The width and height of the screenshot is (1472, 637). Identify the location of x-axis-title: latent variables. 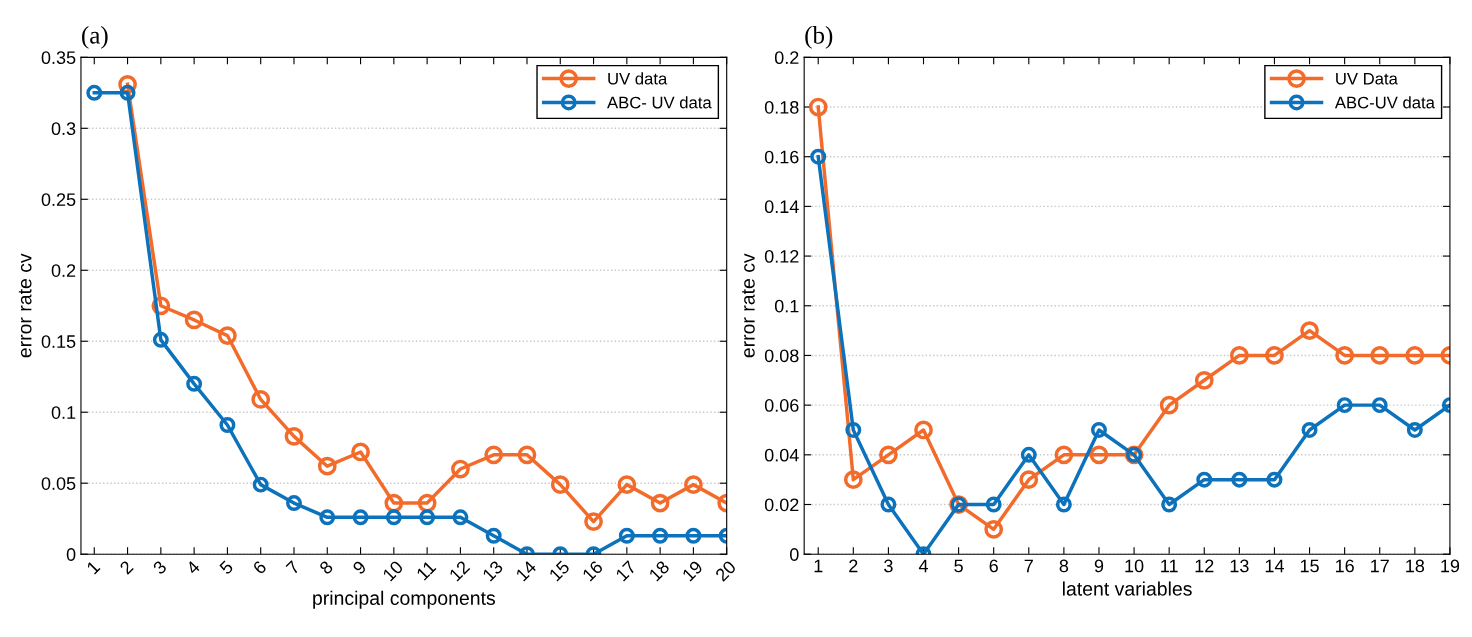
(1127, 588).